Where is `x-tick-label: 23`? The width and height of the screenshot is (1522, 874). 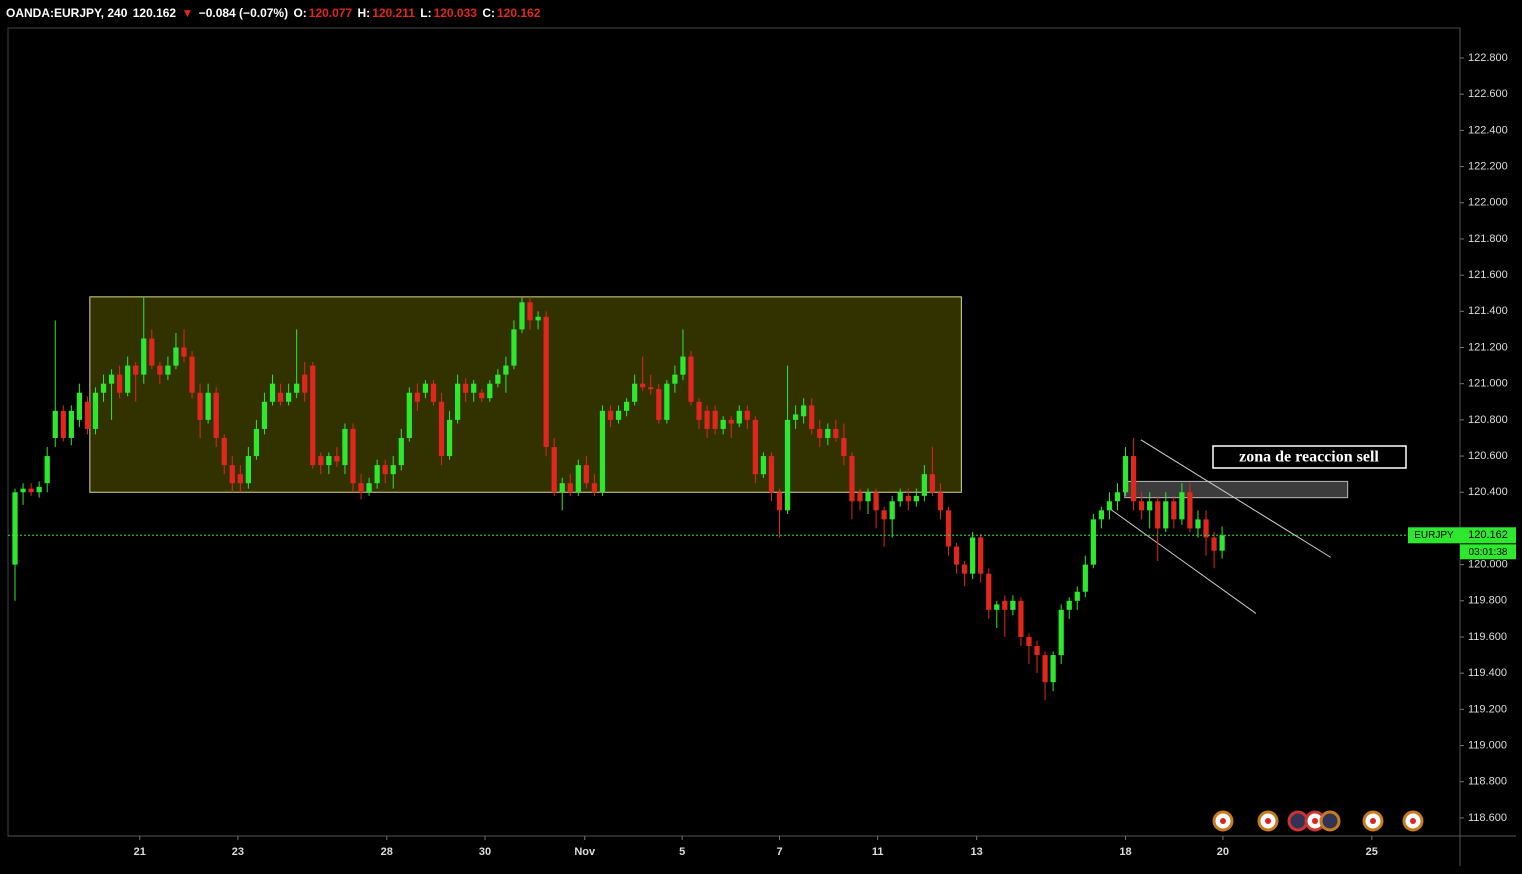 x-tick-label: 23 is located at coordinates (238, 852).